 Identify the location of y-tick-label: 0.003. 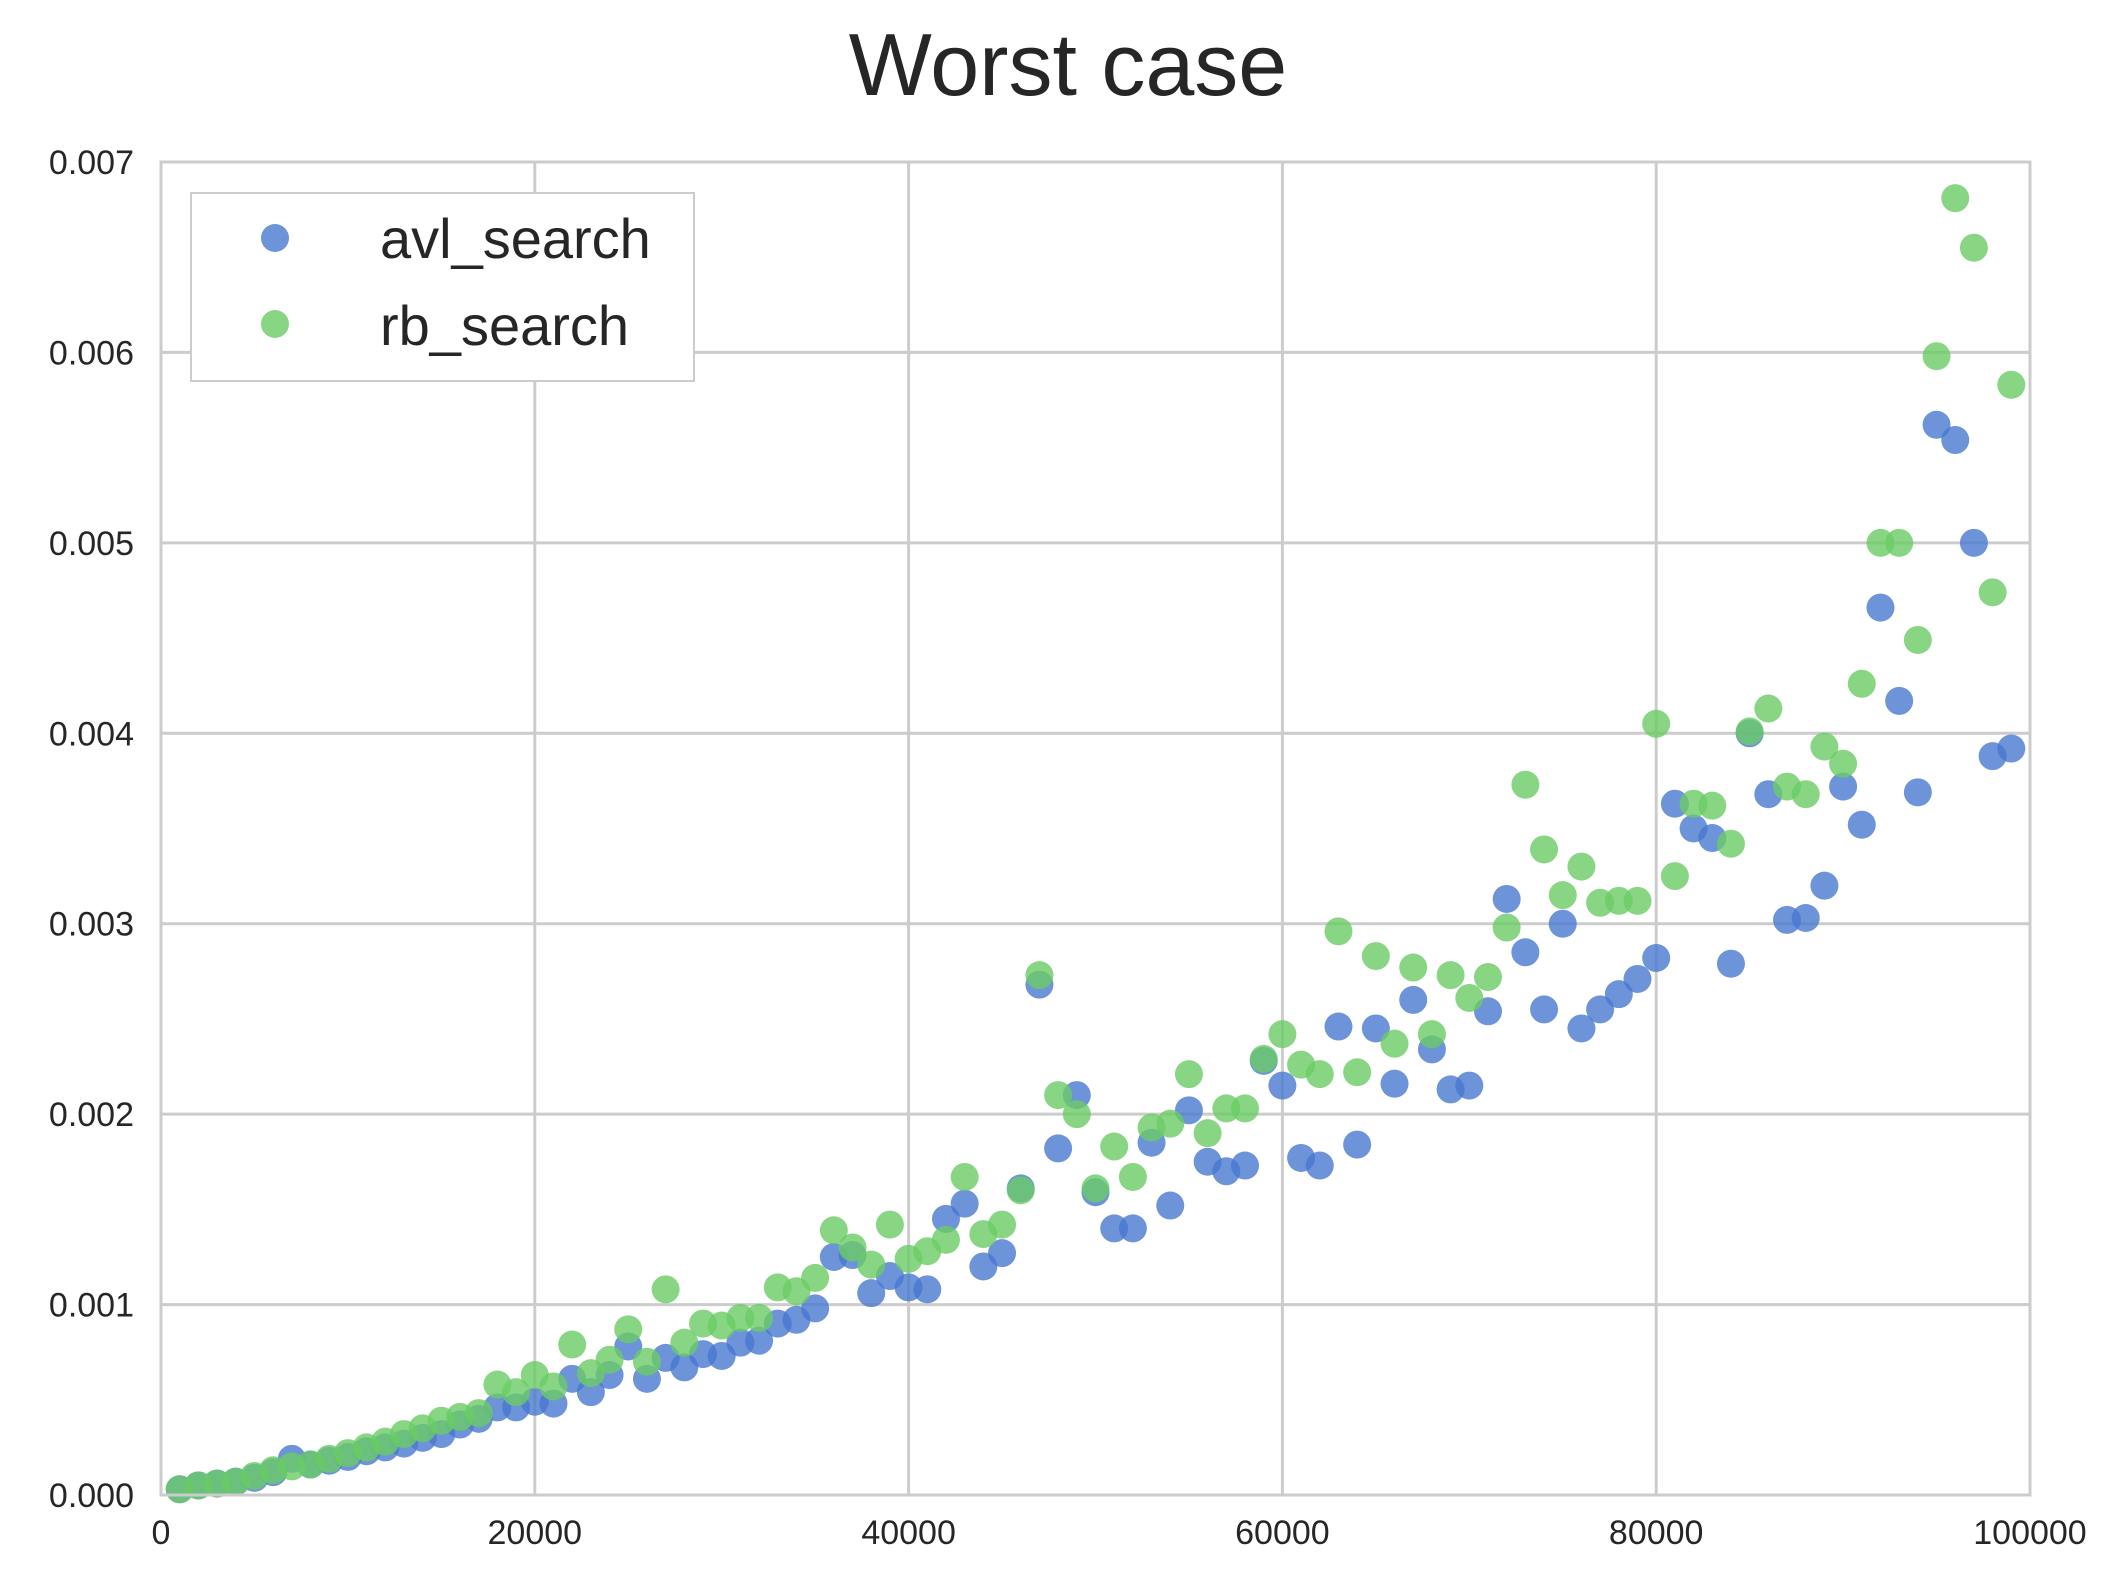
(91, 925).